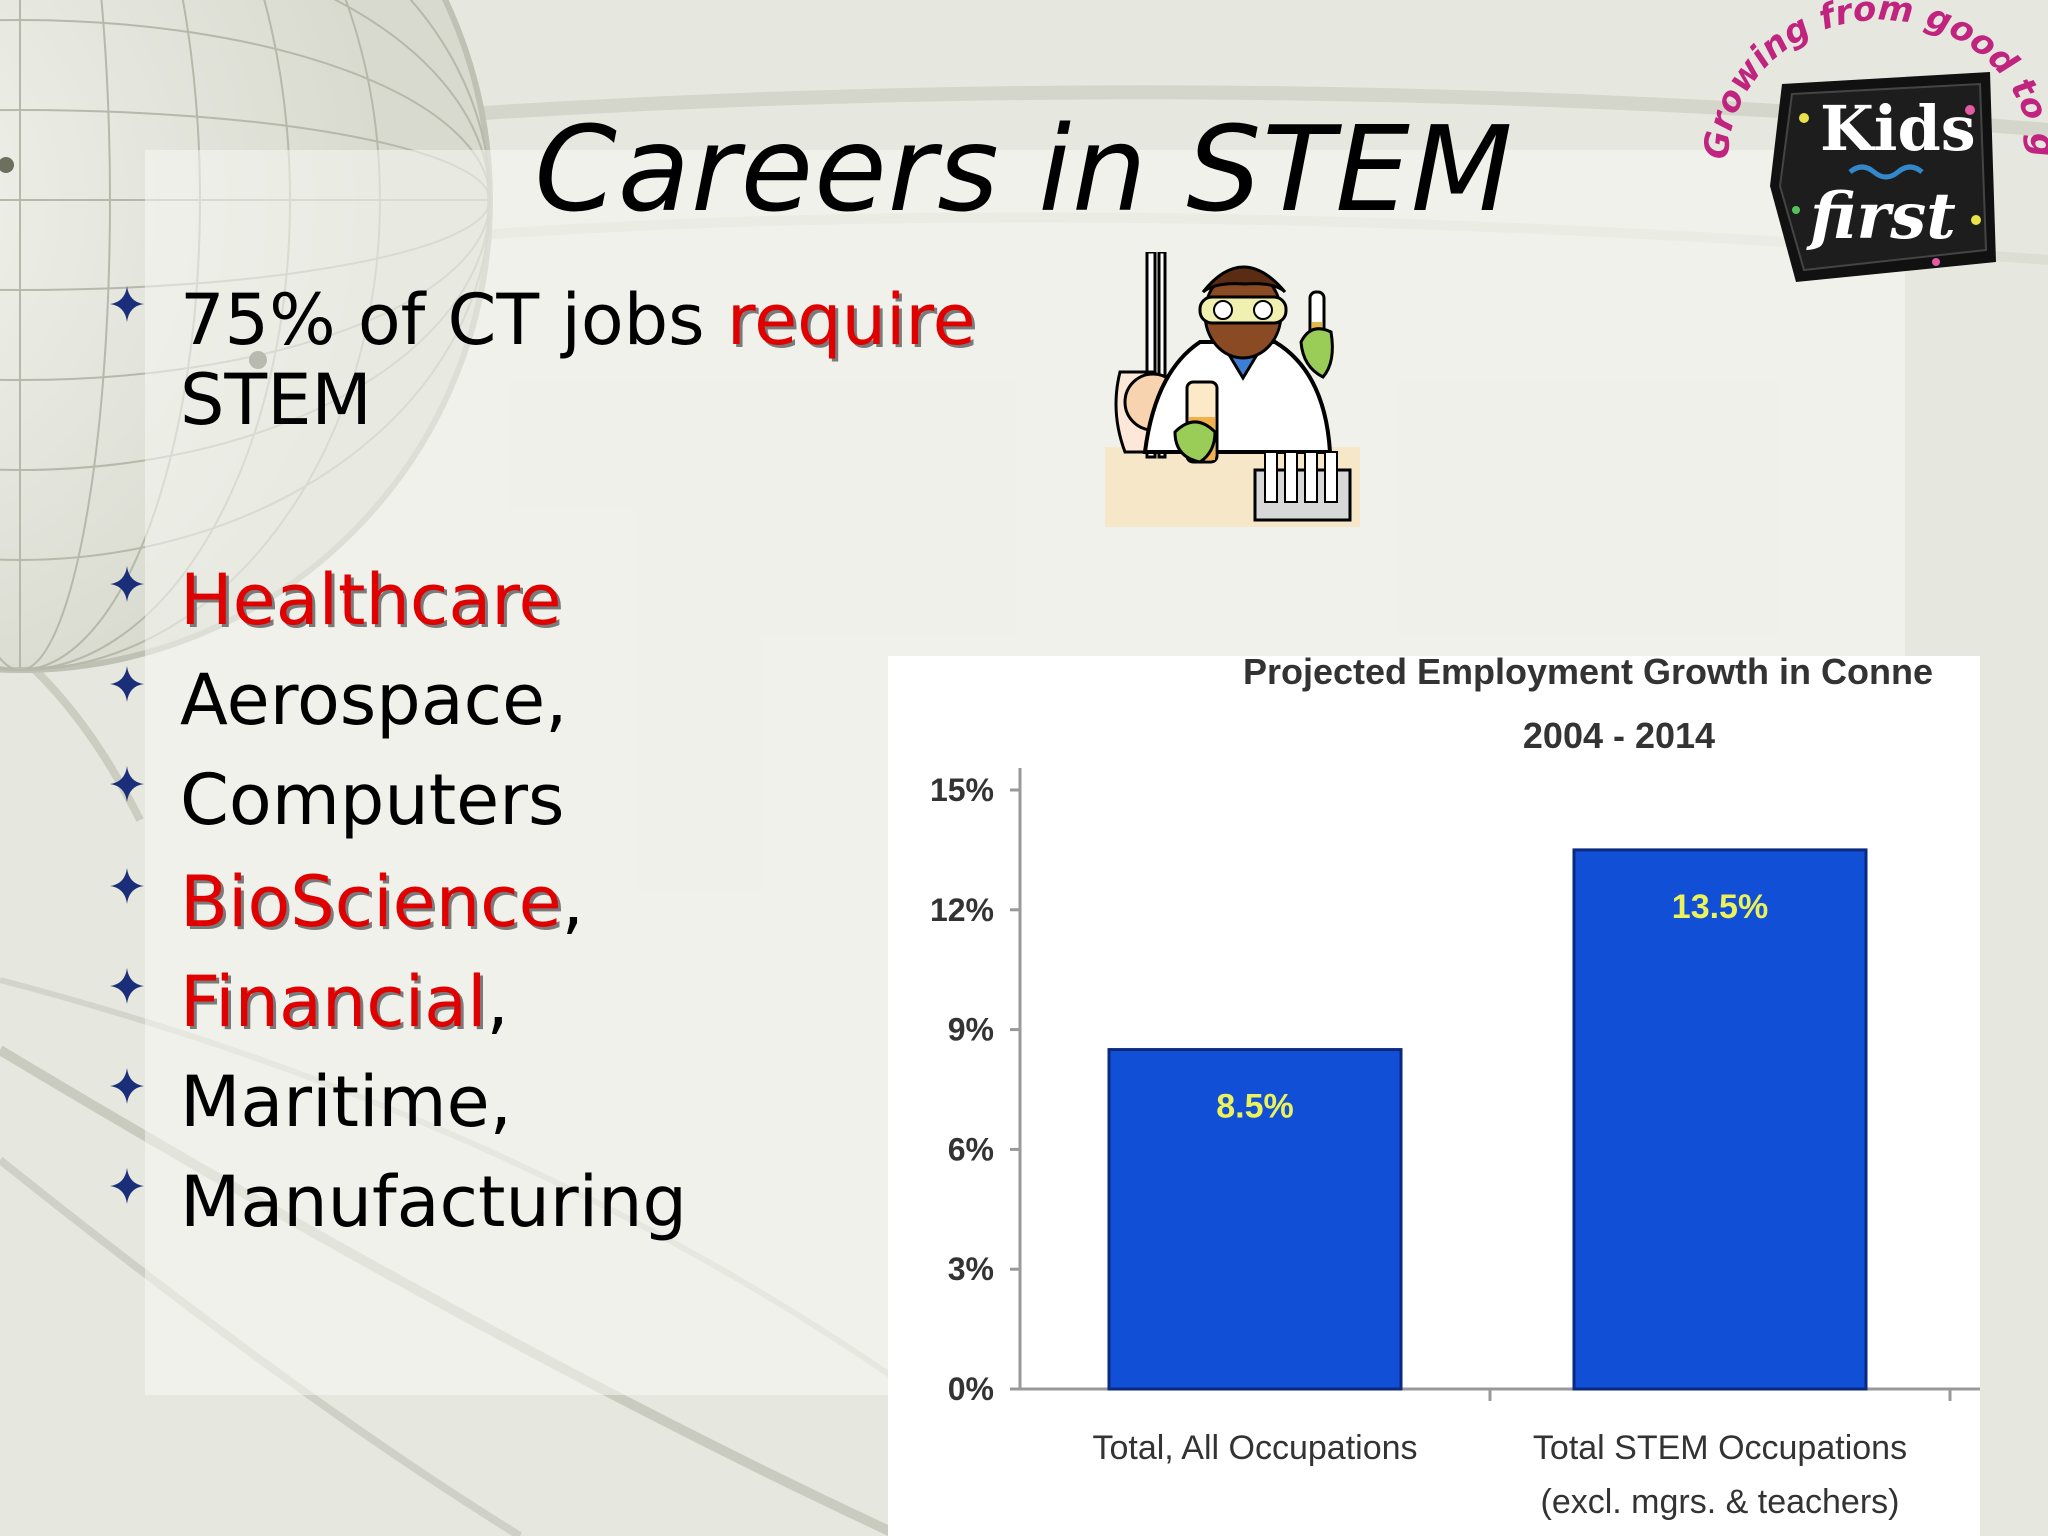 The image size is (2048, 1536). I want to click on bullet-text: Maritime,, so click(346, 1102).